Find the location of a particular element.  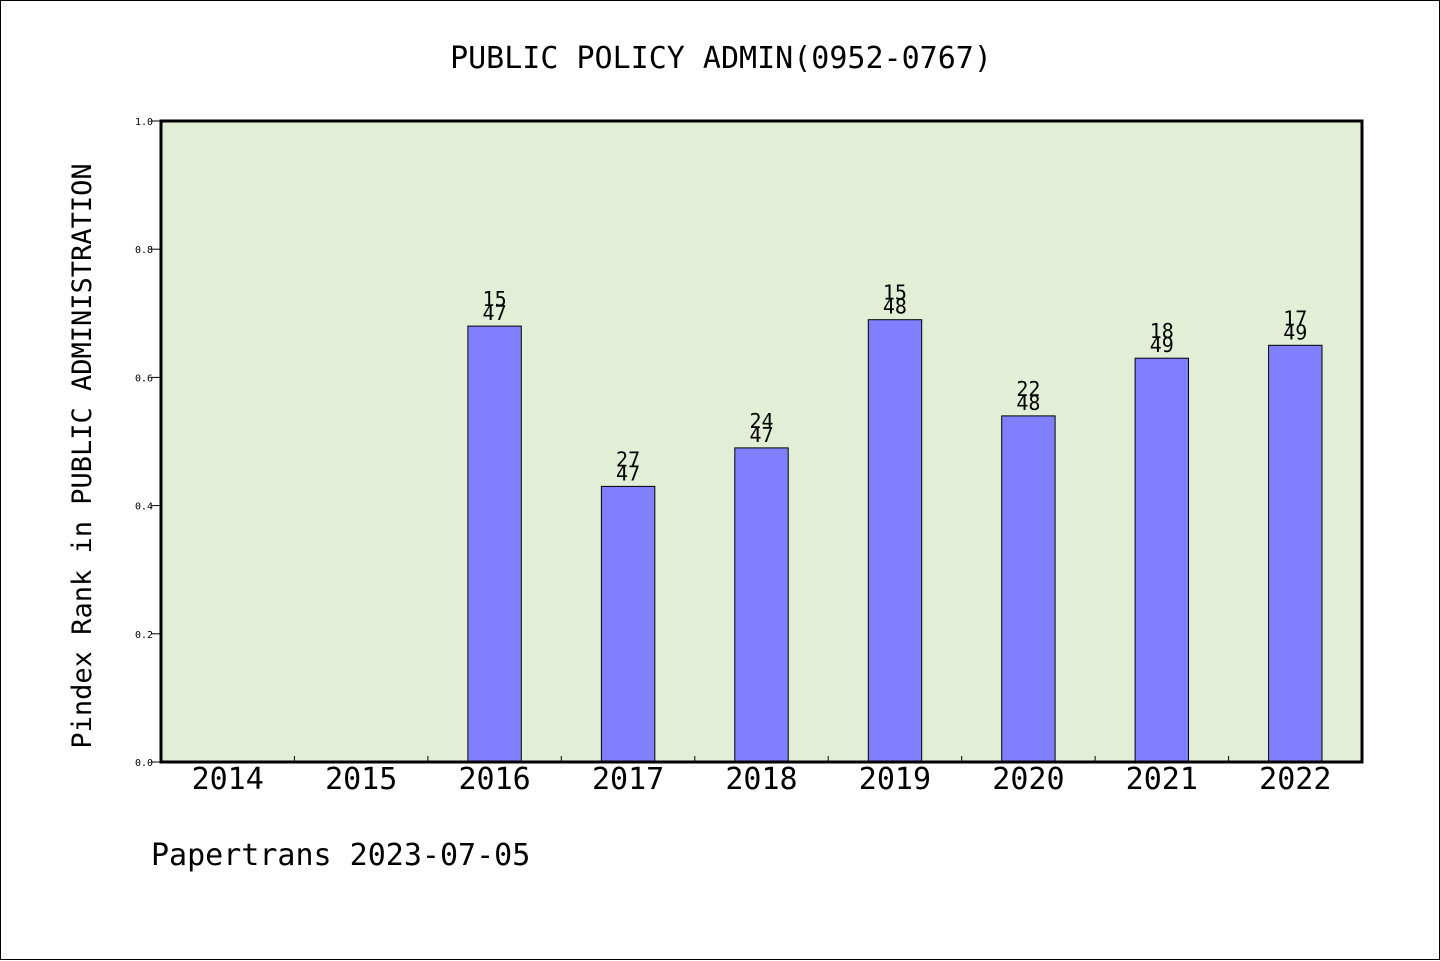

y-axis-label: Pindex Rank in PUBLIC ADMINISTRATION is located at coordinates (82, 455).